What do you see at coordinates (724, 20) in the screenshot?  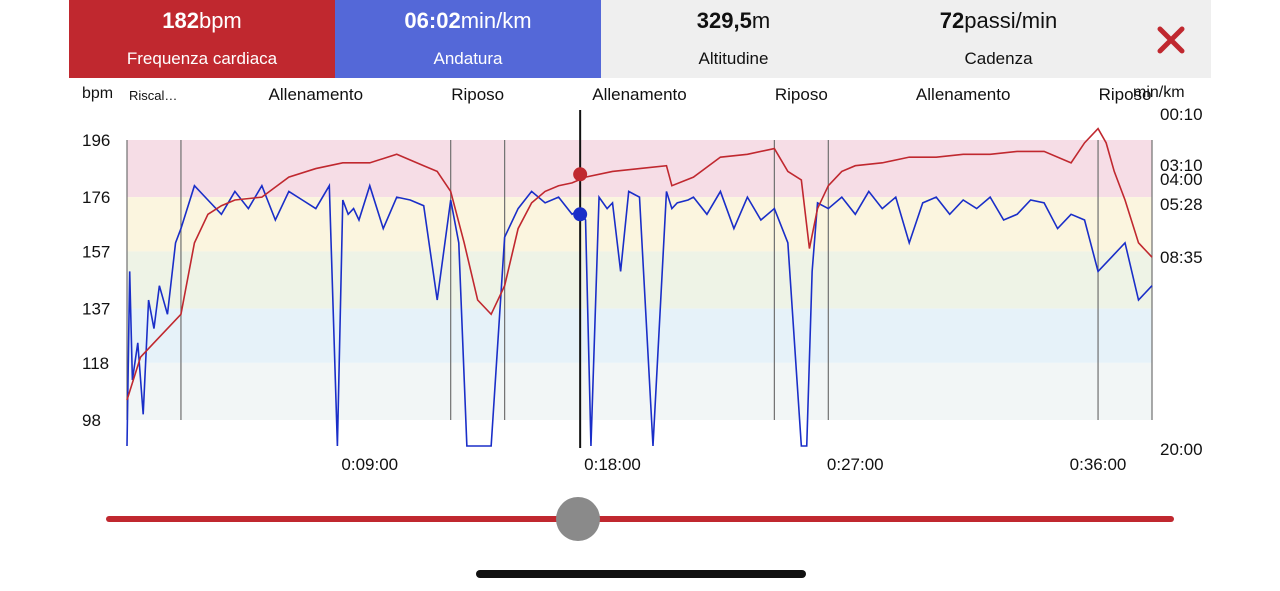 I see `altitude-value: 329,5` at bounding box center [724, 20].